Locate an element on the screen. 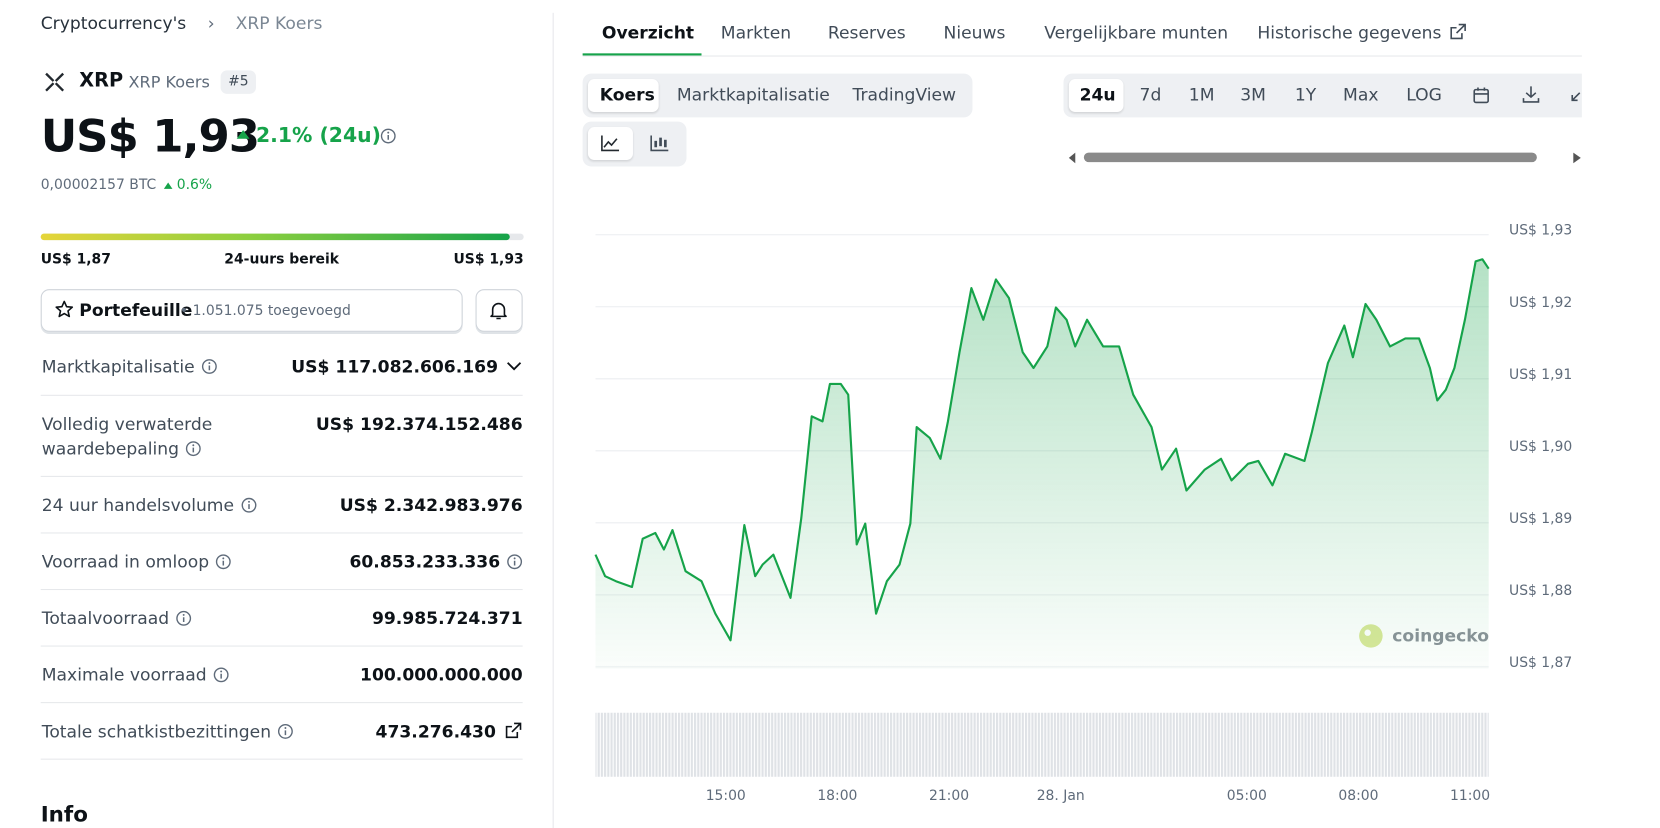  range-group is located at coordinates (1322, 95).